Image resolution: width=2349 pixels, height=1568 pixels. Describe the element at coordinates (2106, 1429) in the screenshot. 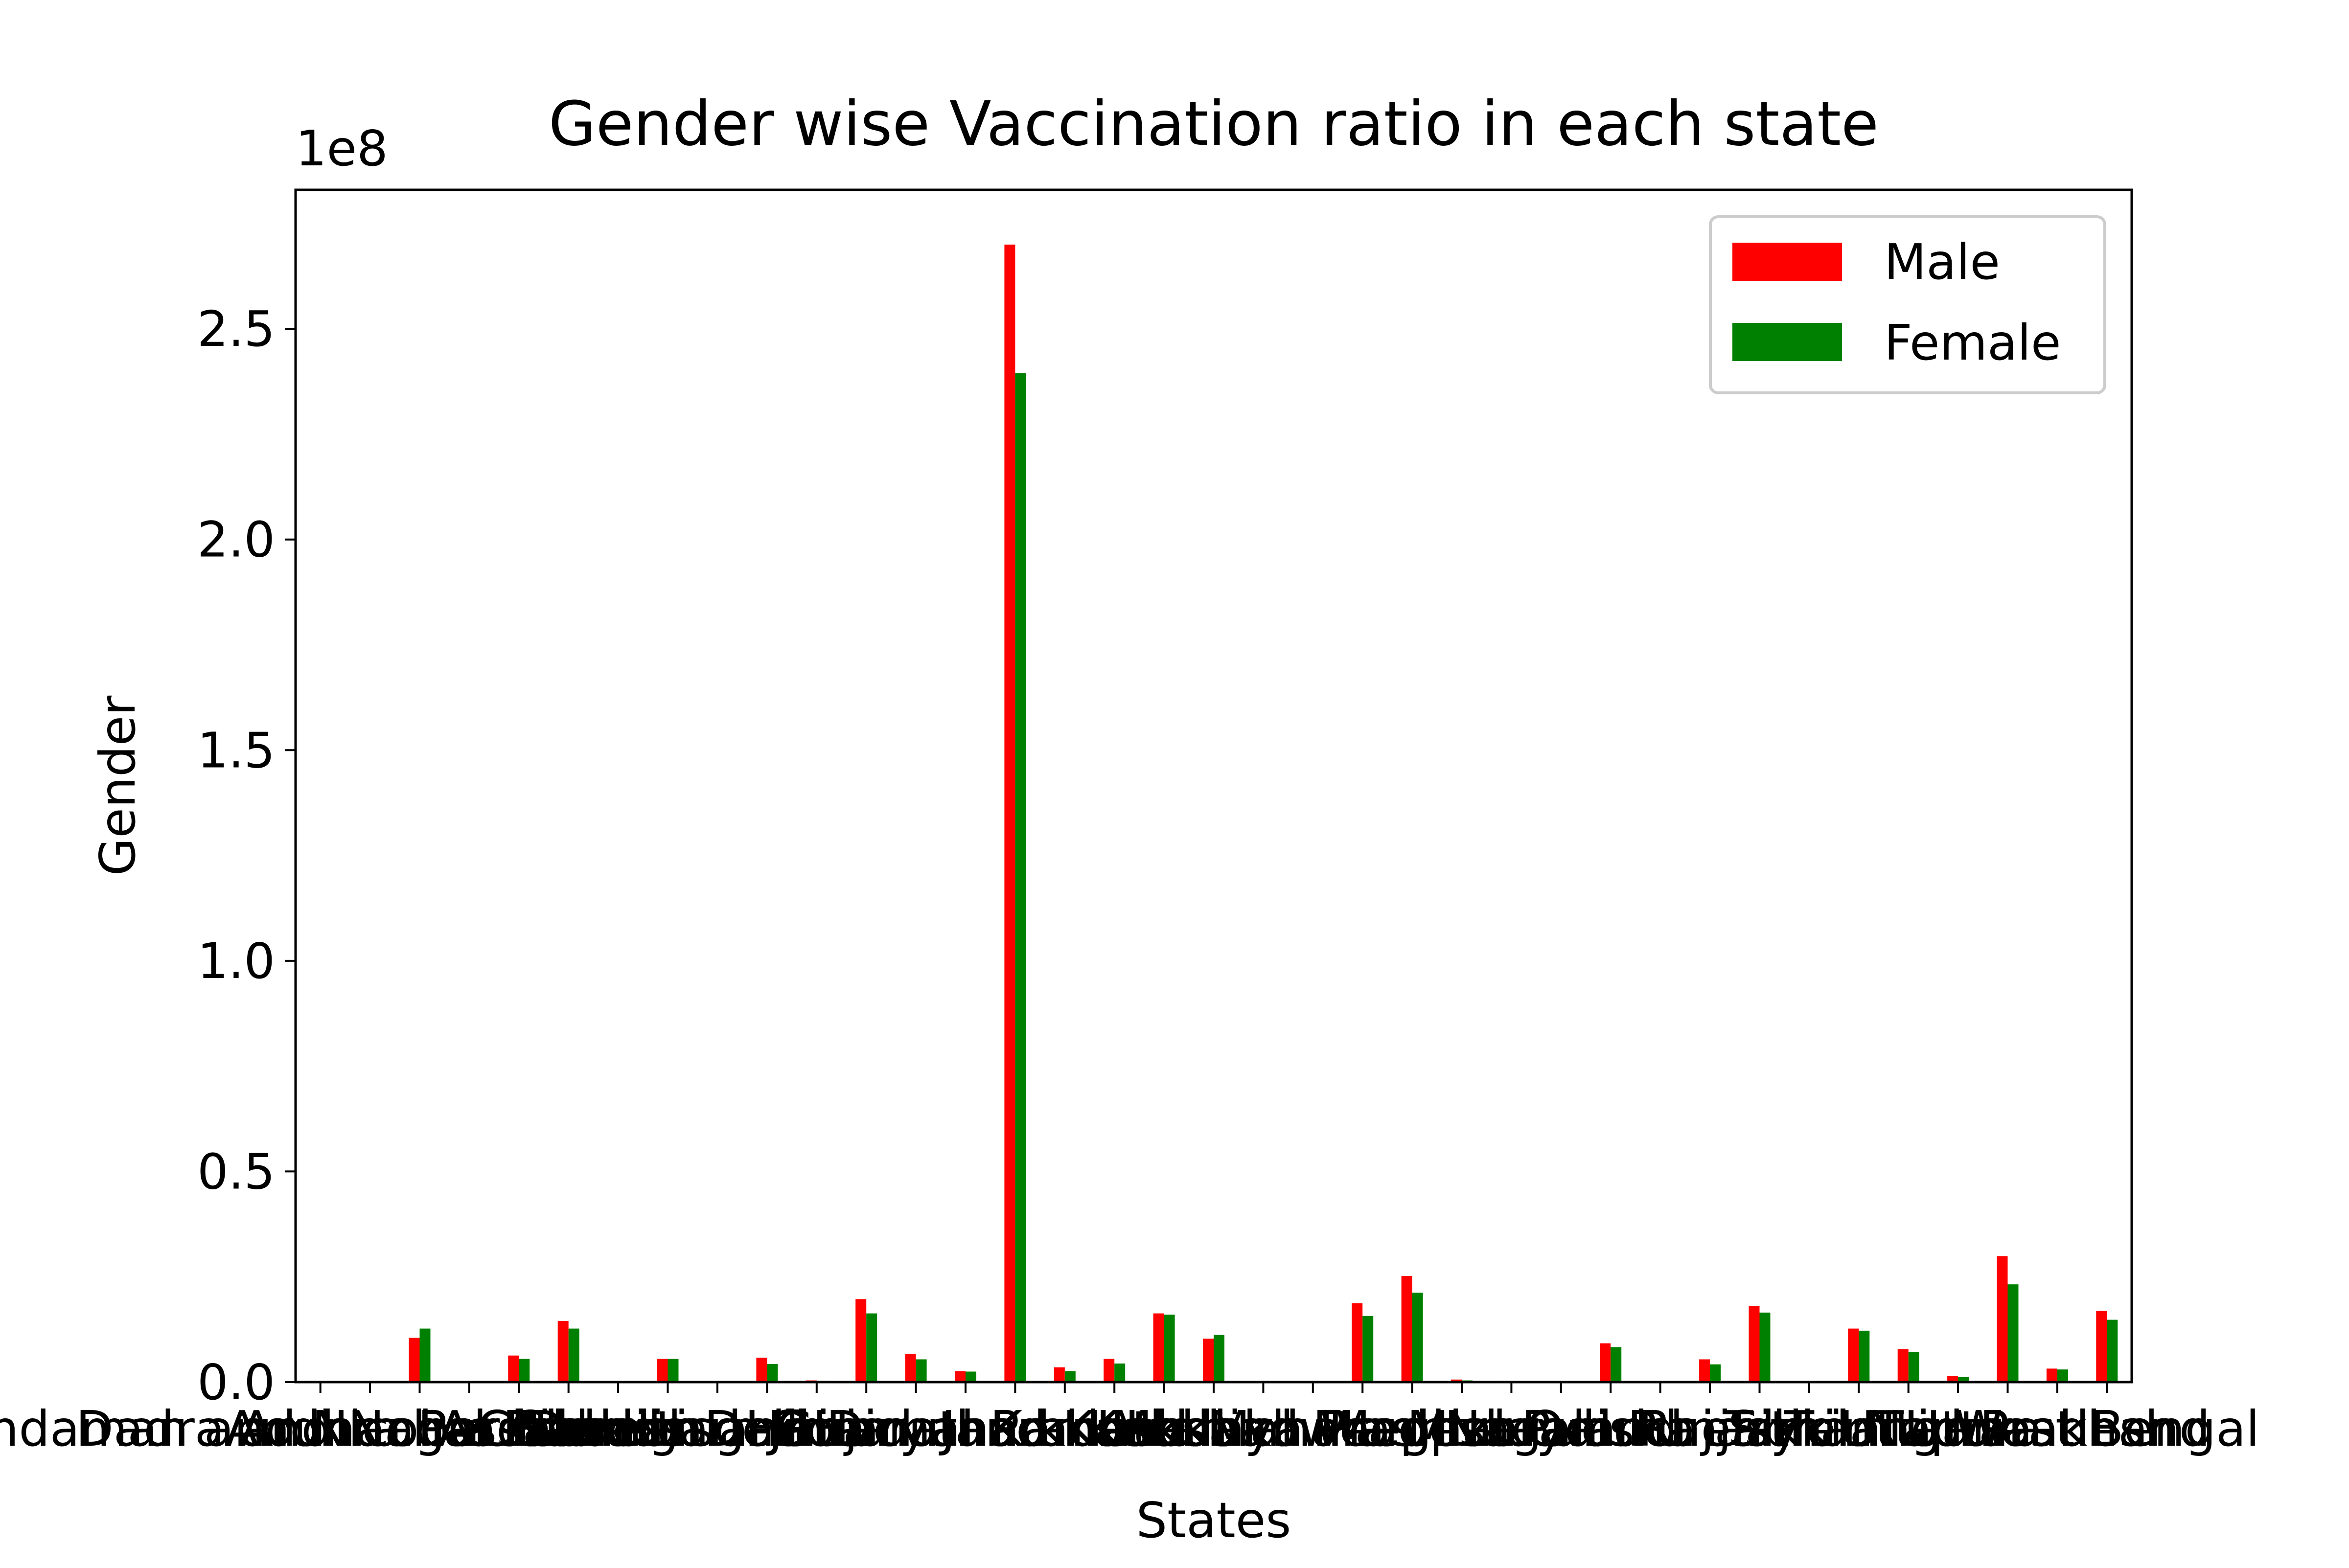

I see `x-tick-label-west-bengal: West Bengal` at that location.